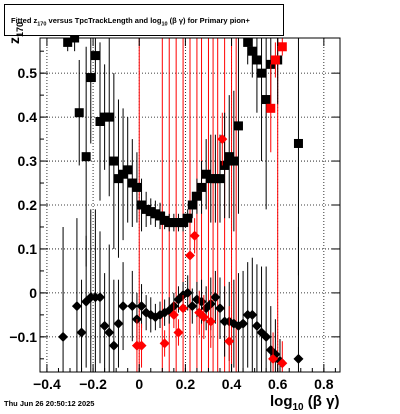  I want to click on y-tick-label: −0.1, so click(23, 337).